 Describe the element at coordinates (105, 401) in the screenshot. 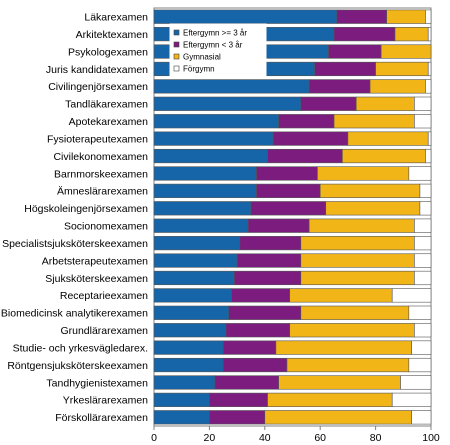

I see `category-label: Yrkeslärarexamen` at that location.